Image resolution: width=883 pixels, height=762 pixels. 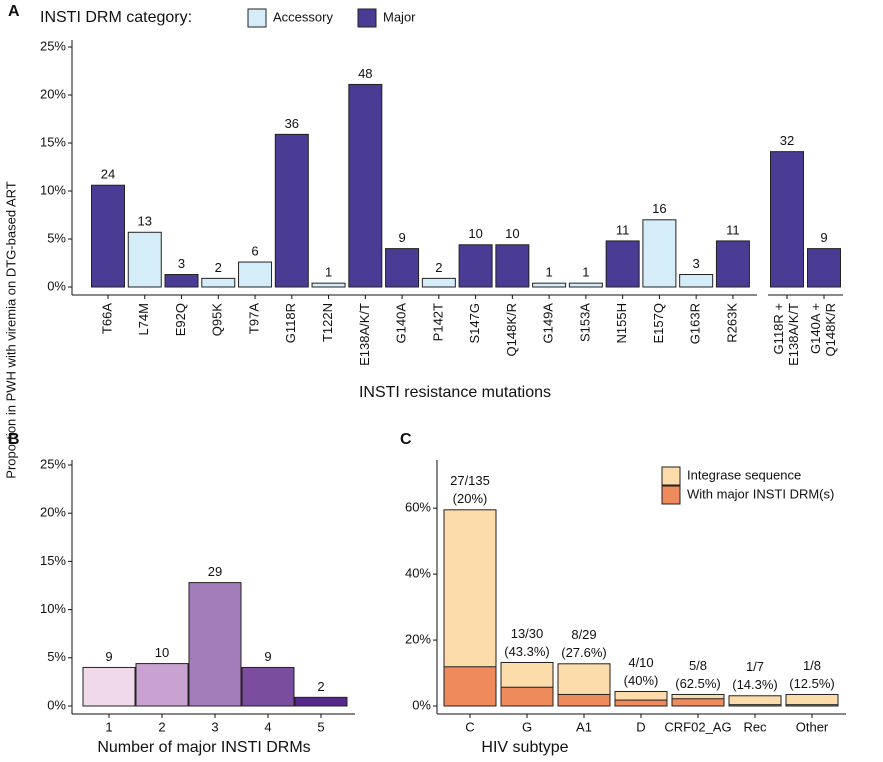 I want to click on annotation: (27.6%), so click(x=584, y=652).